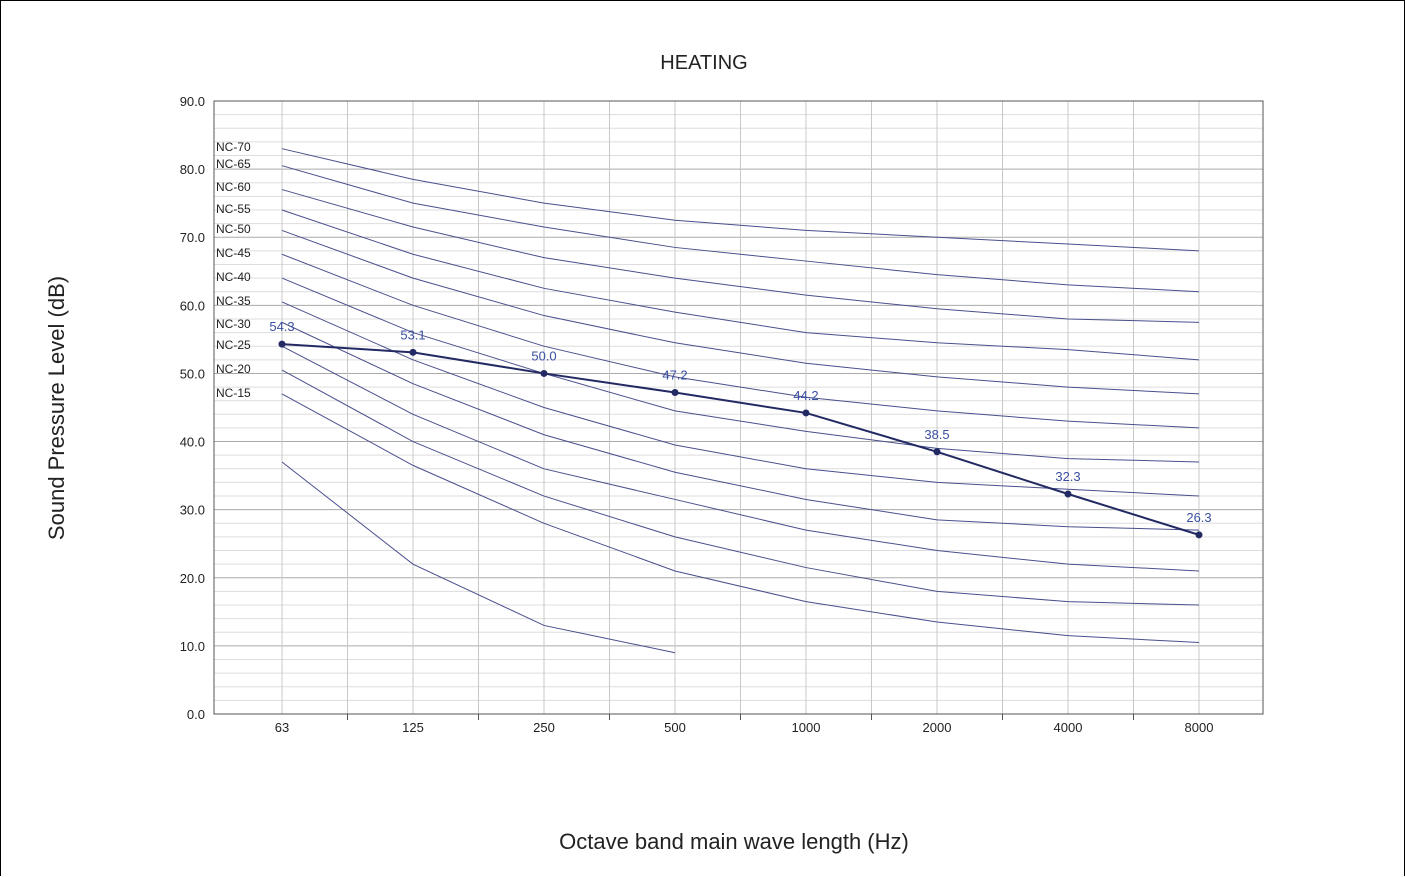 This screenshot has height=877, width=1405. Describe the element at coordinates (675, 727) in the screenshot. I see `x-tick-label: 500` at that location.